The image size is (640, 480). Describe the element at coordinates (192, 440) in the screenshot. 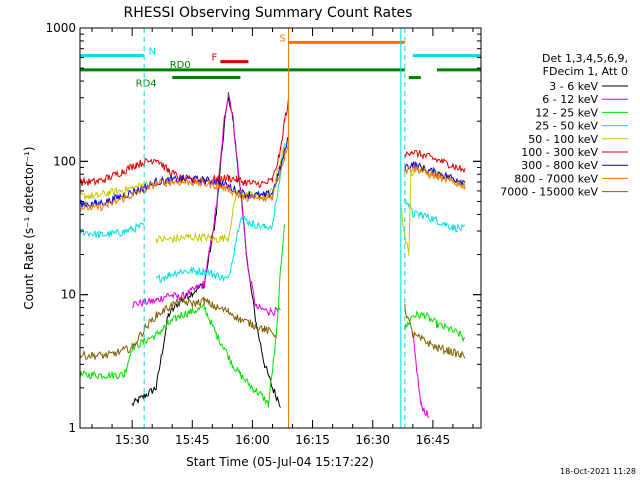

I see `x-tick-label: 15:45` at that location.